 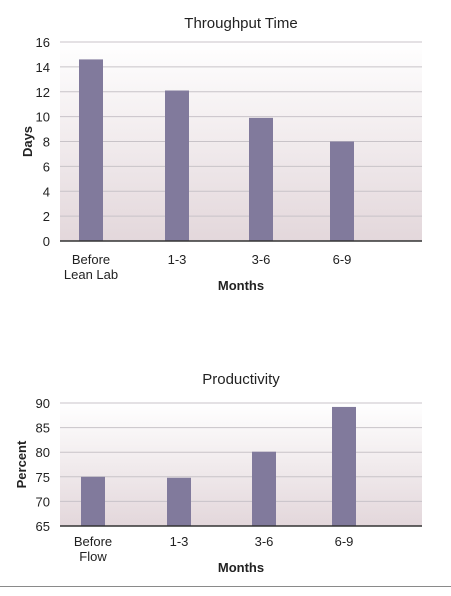 I want to click on x-tick-label: Before Lean Lab, so click(x=91, y=267).